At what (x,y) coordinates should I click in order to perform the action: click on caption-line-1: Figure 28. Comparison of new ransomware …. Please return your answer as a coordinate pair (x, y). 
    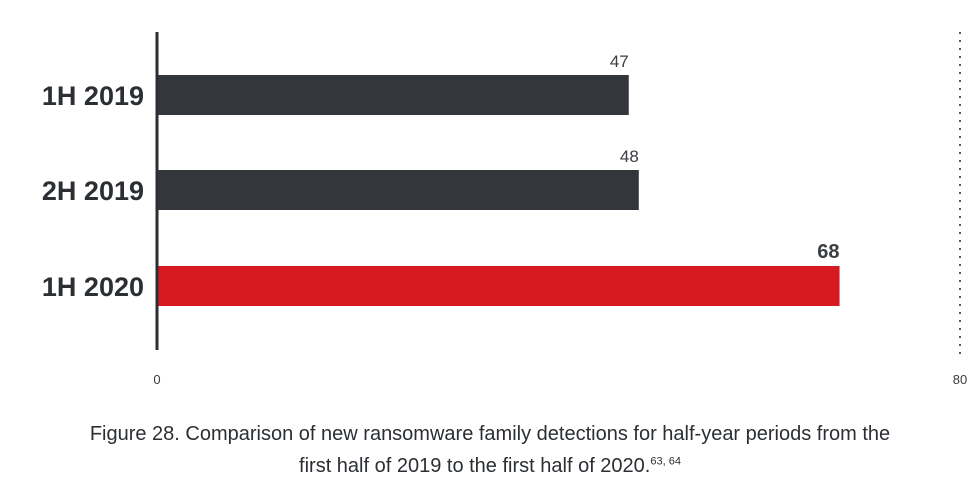
    Looking at the image, I should click on (490, 434).